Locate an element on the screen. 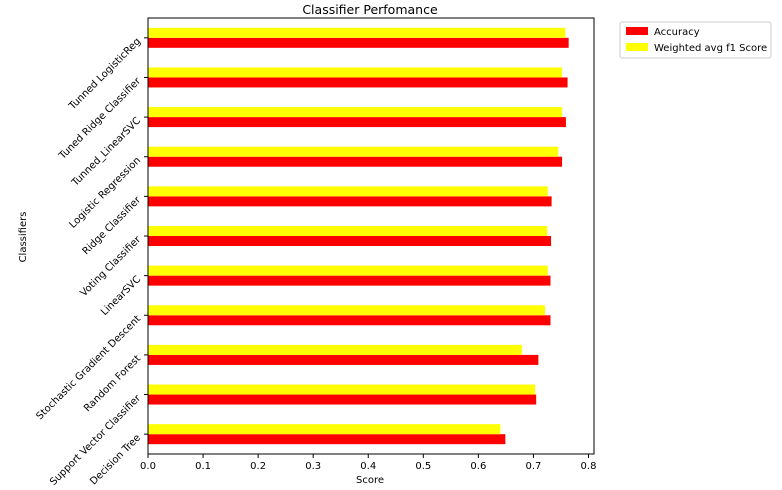 The width and height of the screenshot is (782, 490). legend-label: Weighted avg f1 Score is located at coordinates (710, 48).